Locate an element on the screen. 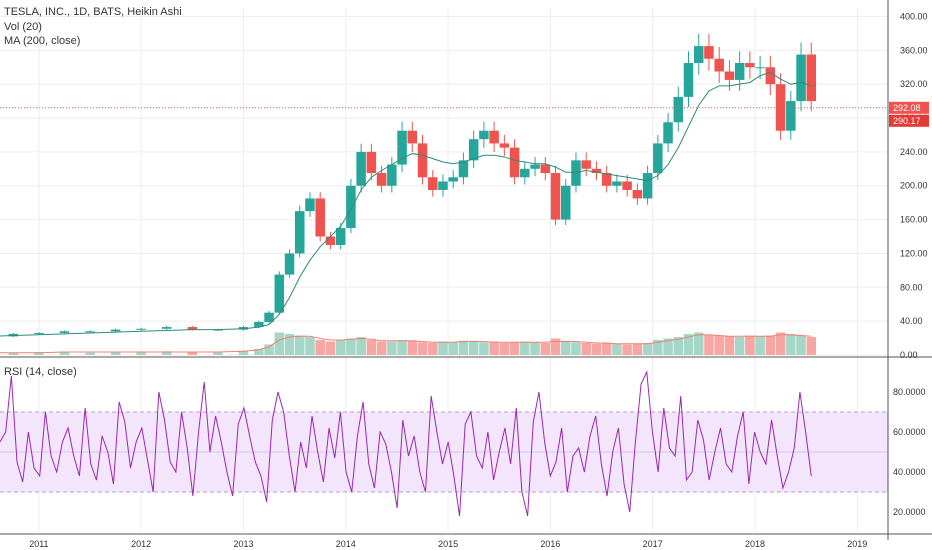 The image size is (932, 550). price-tick-label: 0.00 is located at coordinates (909, 355).